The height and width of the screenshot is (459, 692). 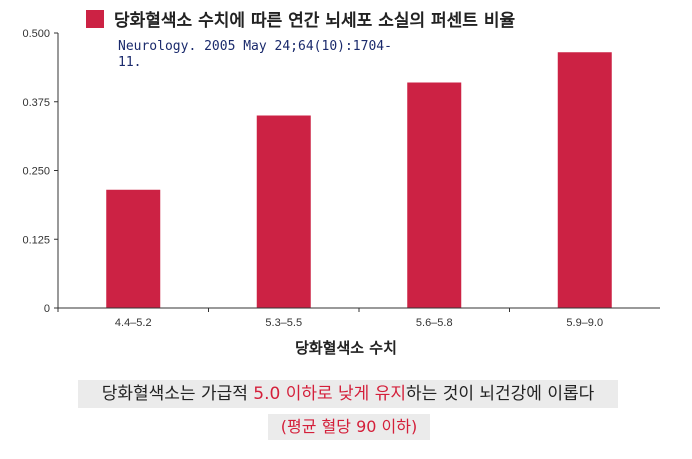 I want to click on caption-part2: 하는 것이 뇌건강에 이롭다, so click(x=500, y=394).